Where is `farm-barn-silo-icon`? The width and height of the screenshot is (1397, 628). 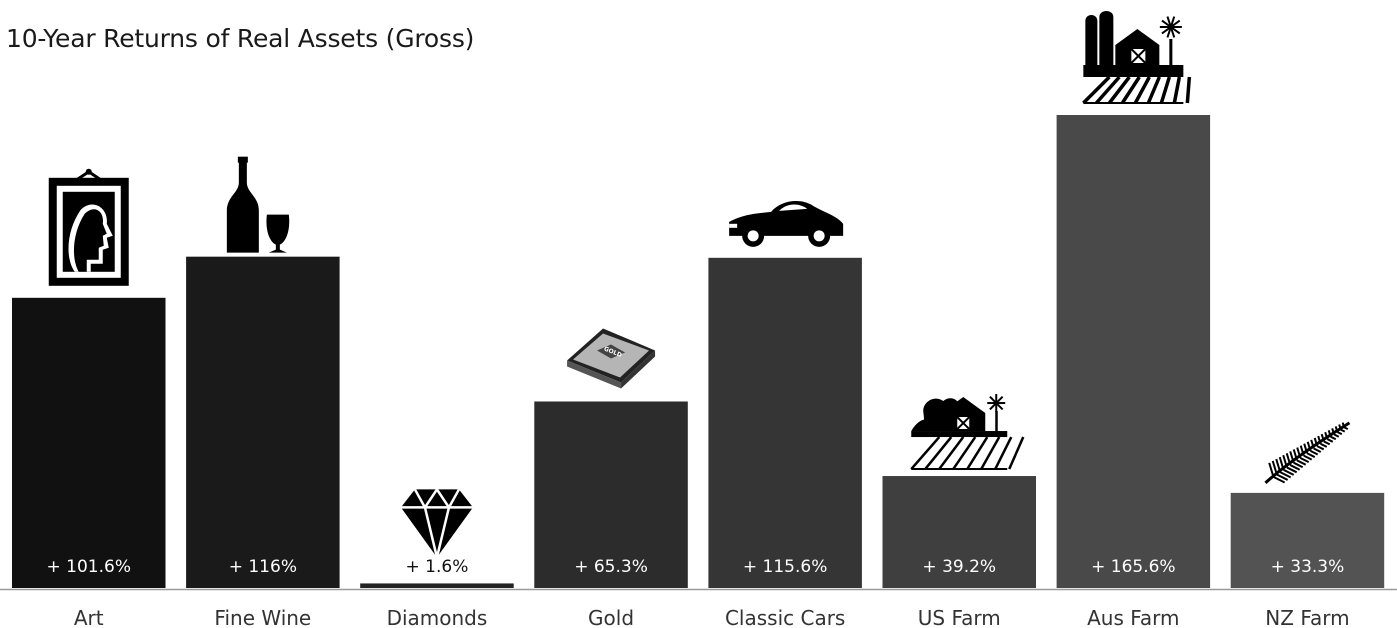 farm-barn-silo-icon is located at coordinates (1137, 58).